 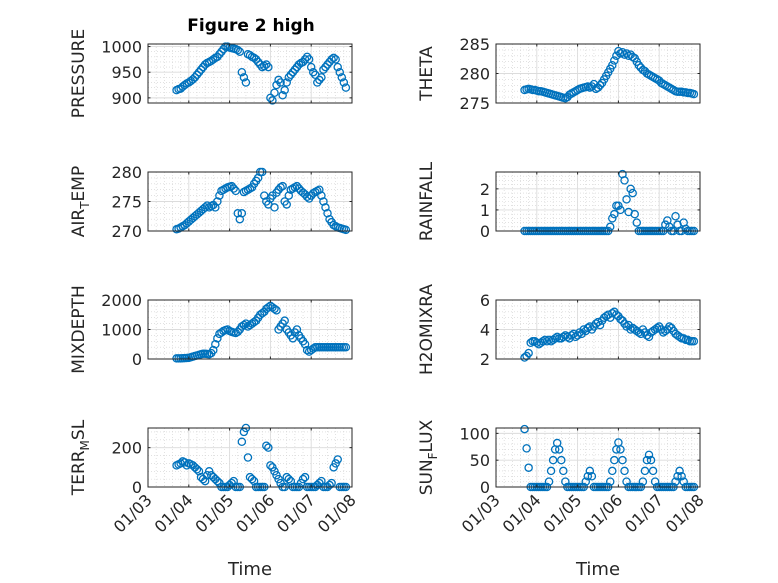 I want to click on y-axis-label: MIXDEPTH, so click(x=79, y=329).